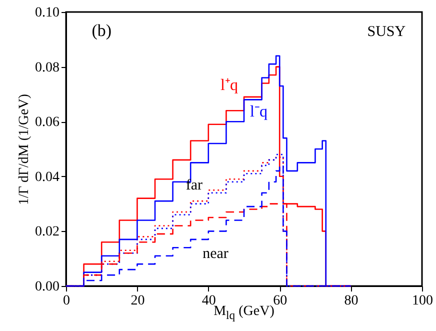 Image resolution: width=436 pixels, height=331 pixels. What do you see at coordinates (47, 232) in the screenshot?
I see `y-tick-label: 0.02` at bounding box center [47, 232].